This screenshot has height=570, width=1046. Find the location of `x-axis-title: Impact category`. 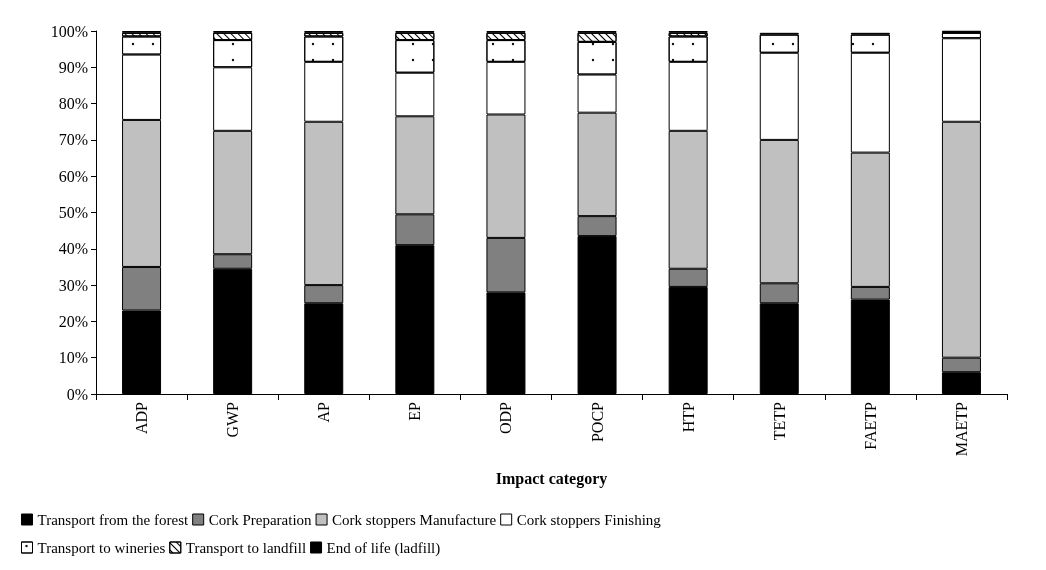

x-axis-title: Impact category is located at coordinates (551, 478).